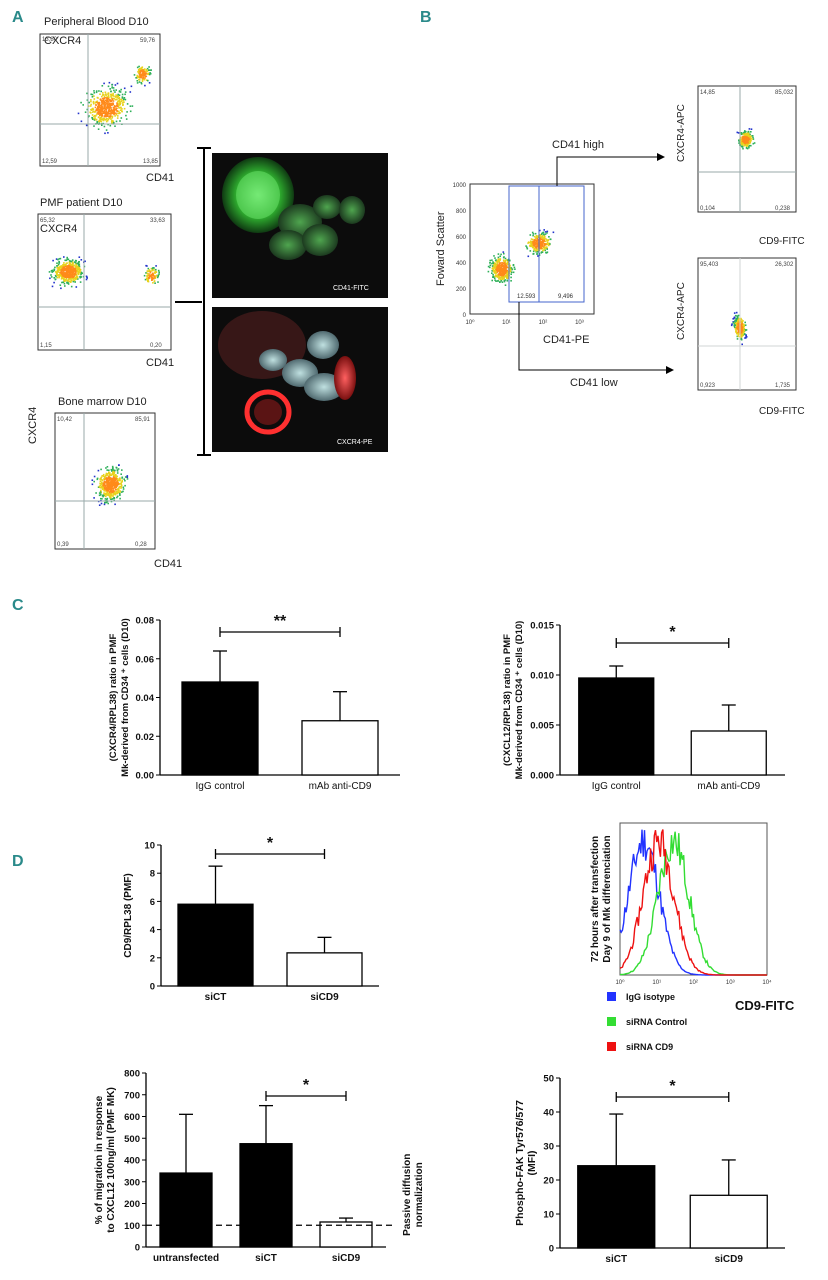  What do you see at coordinates (670, 370) in the screenshot?
I see `arrow-head-low` at bounding box center [670, 370].